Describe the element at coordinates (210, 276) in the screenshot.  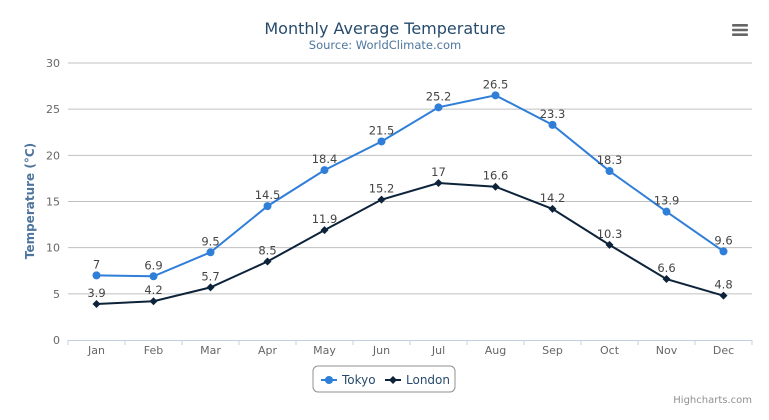
I see `data-label: 5.7` at that location.